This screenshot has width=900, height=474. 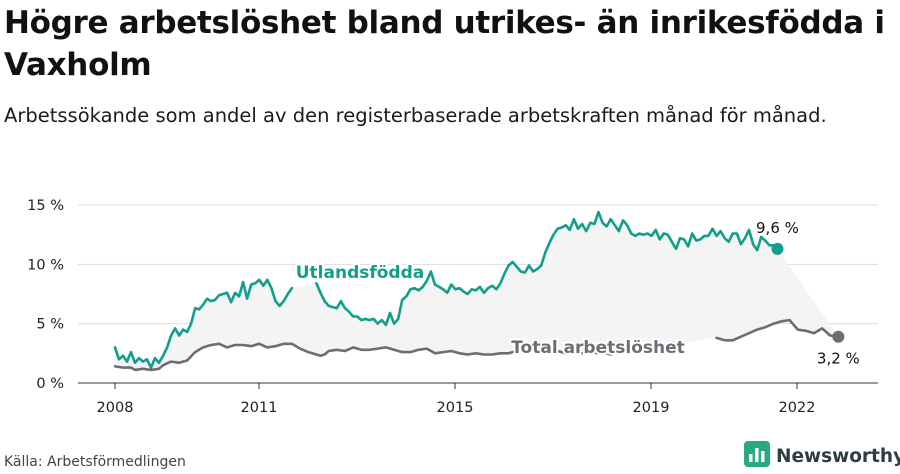 What do you see at coordinates (838, 359) in the screenshot?
I see `end-label-total: 3,2 %` at bounding box center [838, 359].